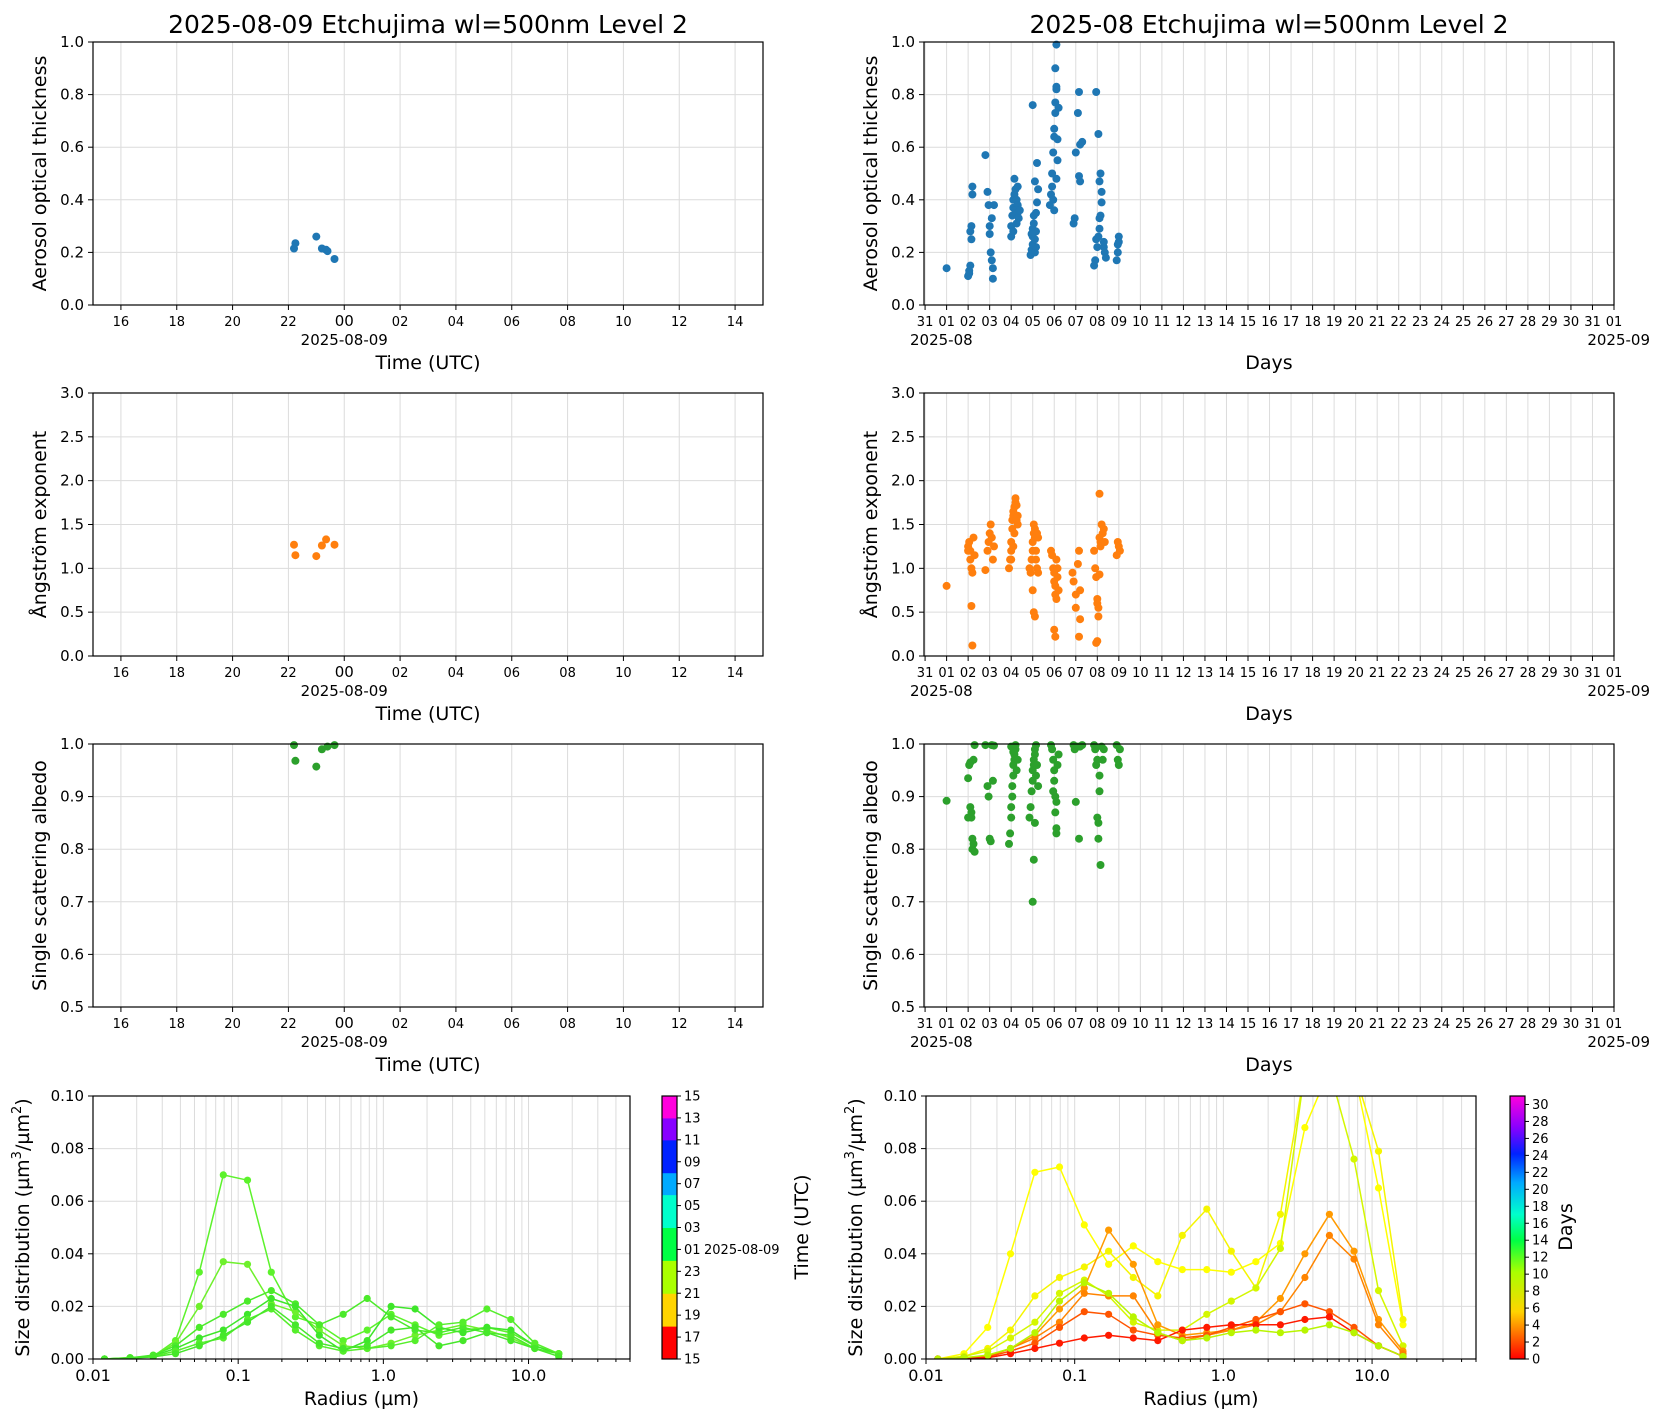  I want to click on y-tick-label: 2.5, so click(903, 437).